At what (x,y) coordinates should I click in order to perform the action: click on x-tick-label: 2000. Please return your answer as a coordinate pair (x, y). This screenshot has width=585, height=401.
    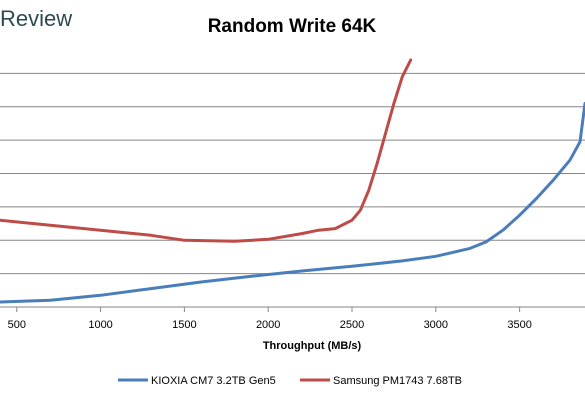
    Looking at the image, I should click on (268, 325).